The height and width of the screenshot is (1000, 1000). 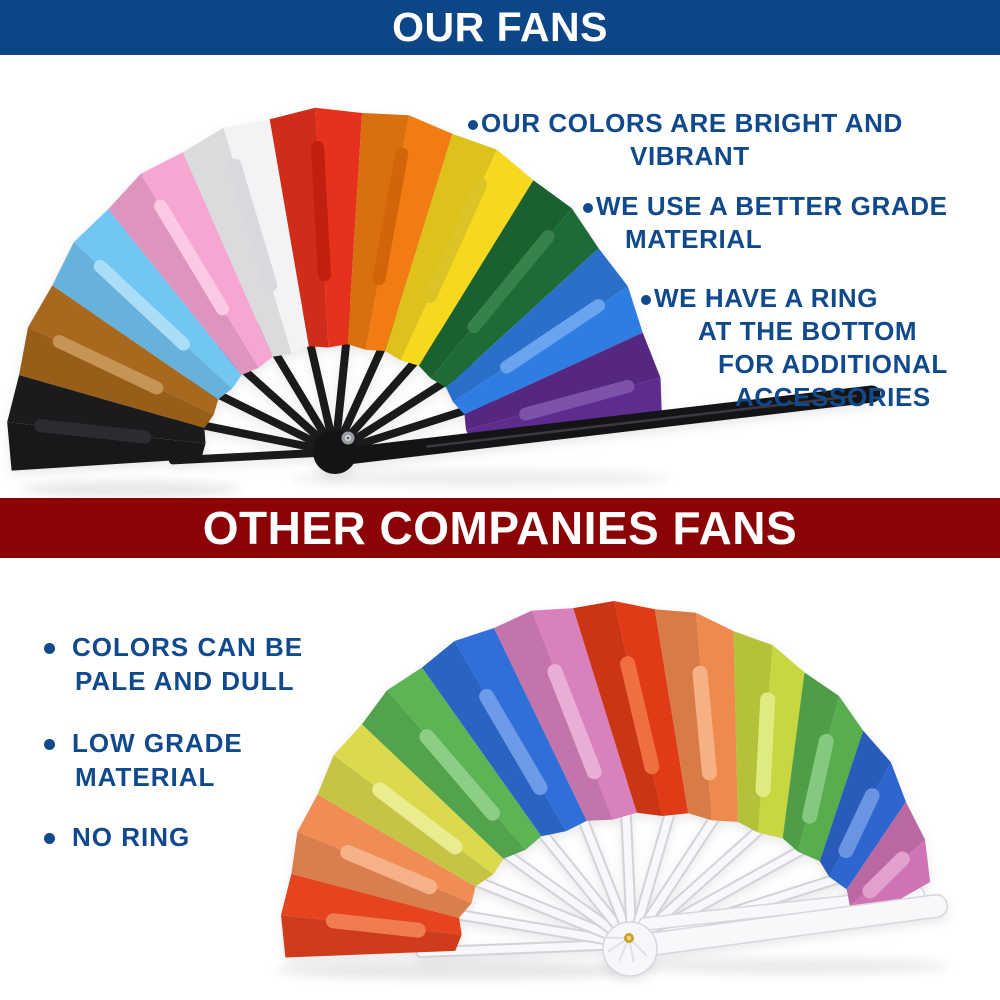 I want to click on bullet-line: FOR ADDITIONAL, so click(x=833, y=364).